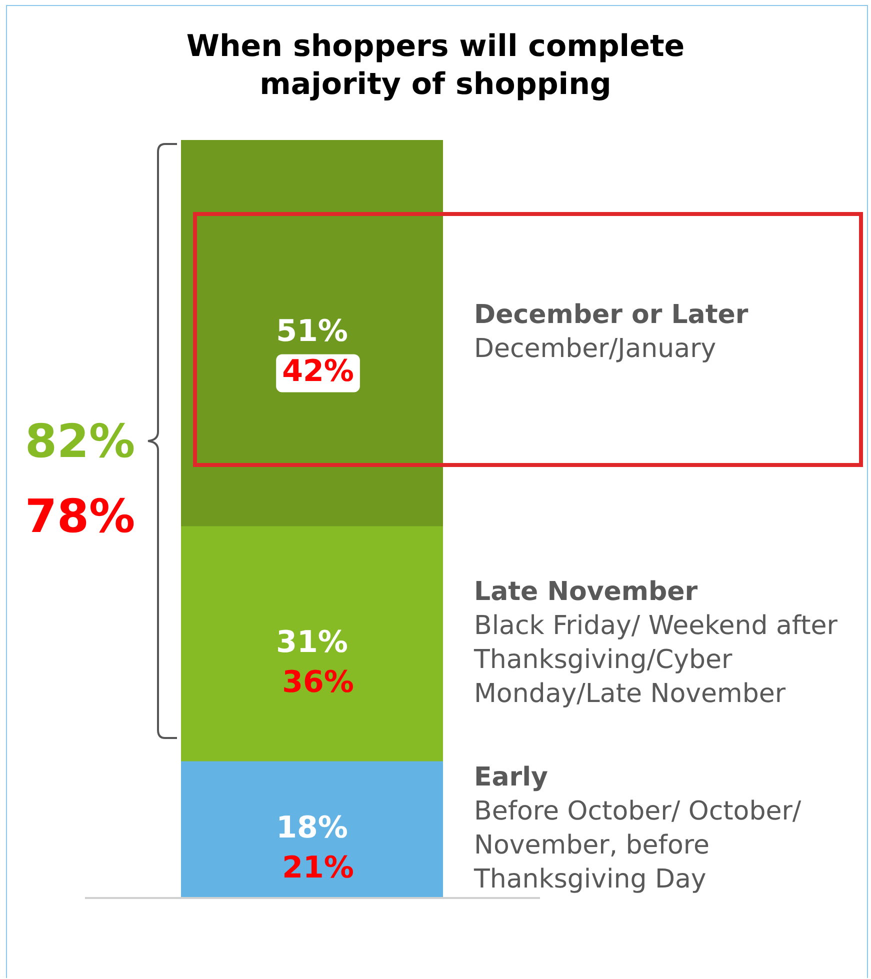  What do you see at coordinates (312, 828) in the screenshot?
I see `data-label: 18%` at bounding box center [312, 828].